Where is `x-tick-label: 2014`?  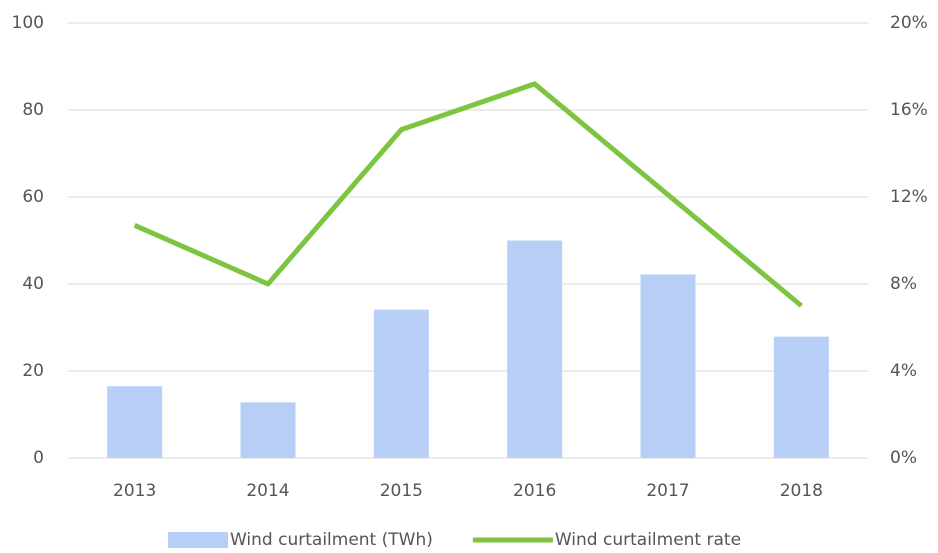
x-tick-label: 2014 is located at coordinates (267, 491).